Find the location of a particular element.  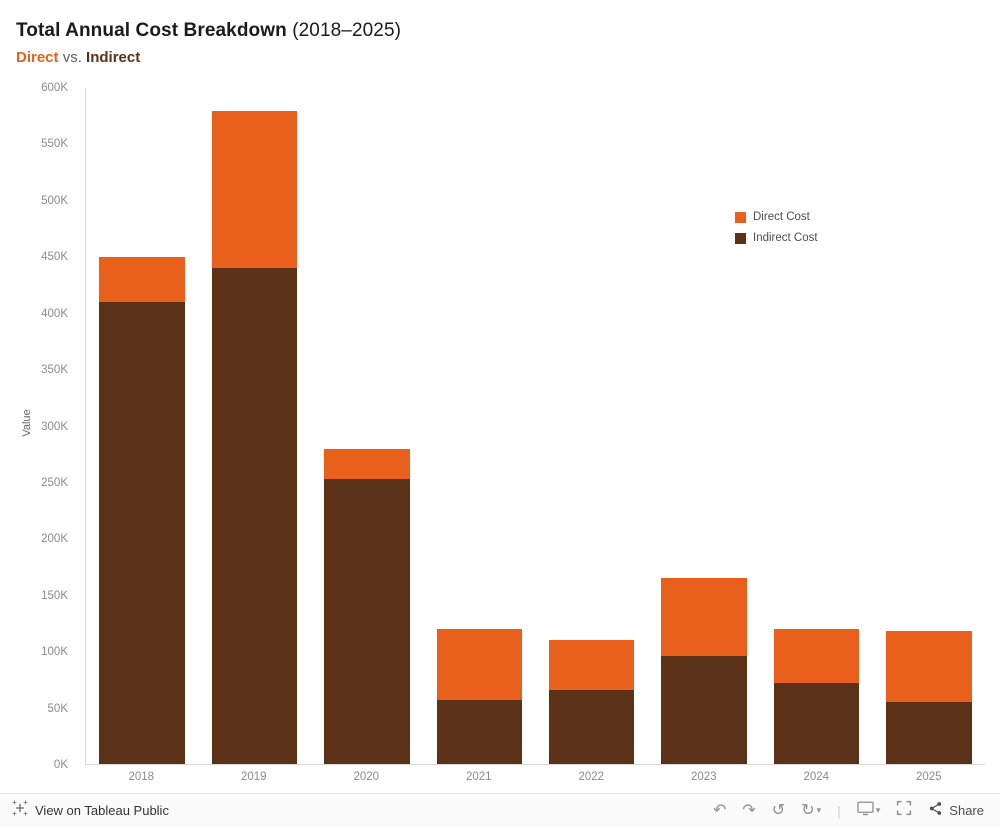

toolbar-buttons: ↶ ↷ ↺ ↻ ▾ | ▾ is located at coordinates (856, 810).